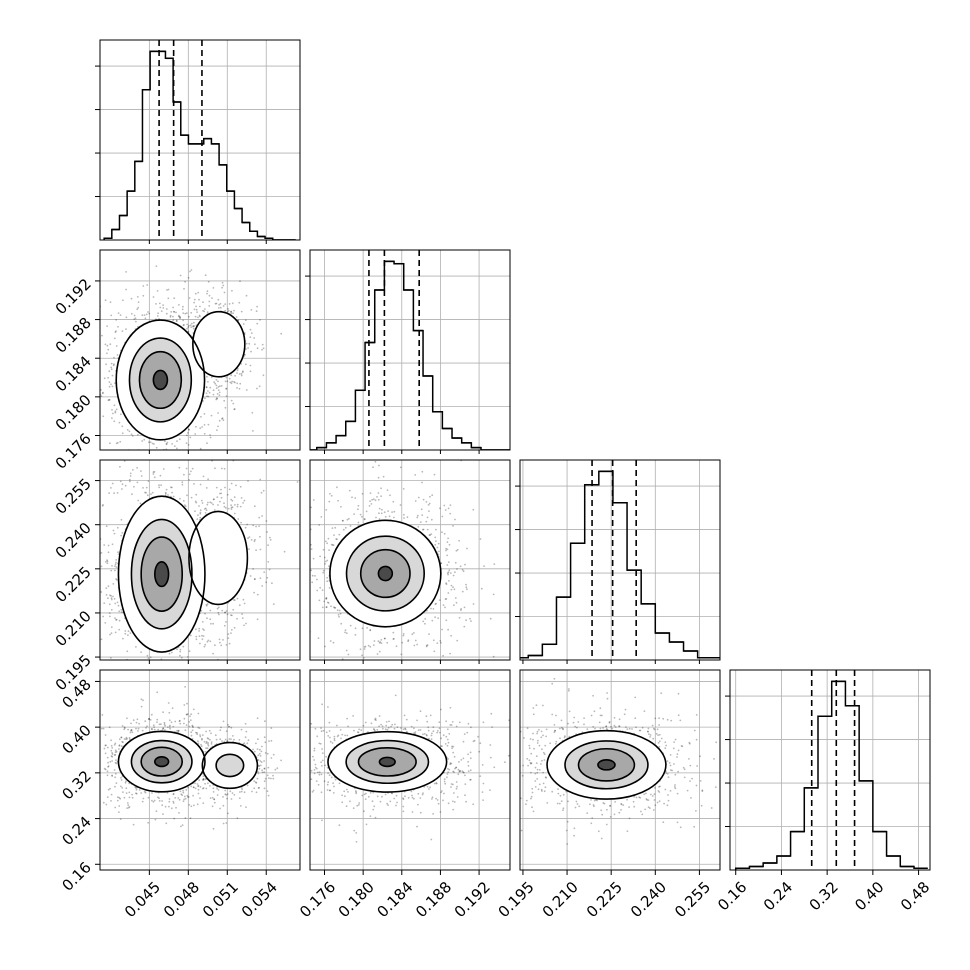  What do you see at coordinates (620, 564) in the screenshot?
I see `histogram-step` at bounding box center [620, 564].